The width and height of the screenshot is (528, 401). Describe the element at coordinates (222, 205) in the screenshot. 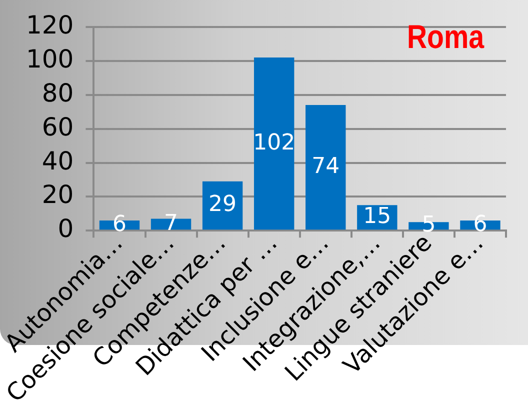

I see `data-label: 29` at that location.